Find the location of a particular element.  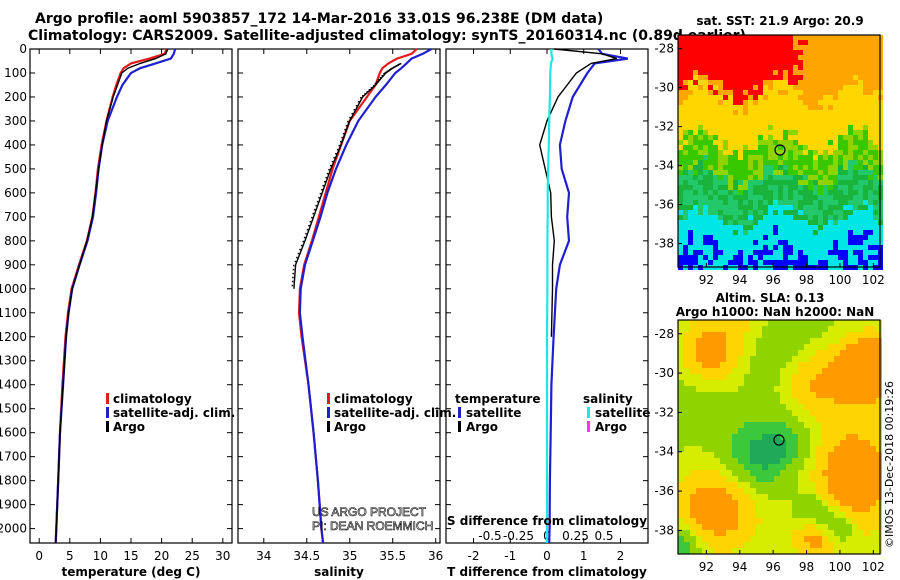

depth-tick-label: 1300 is located at coordinates (13, 361).